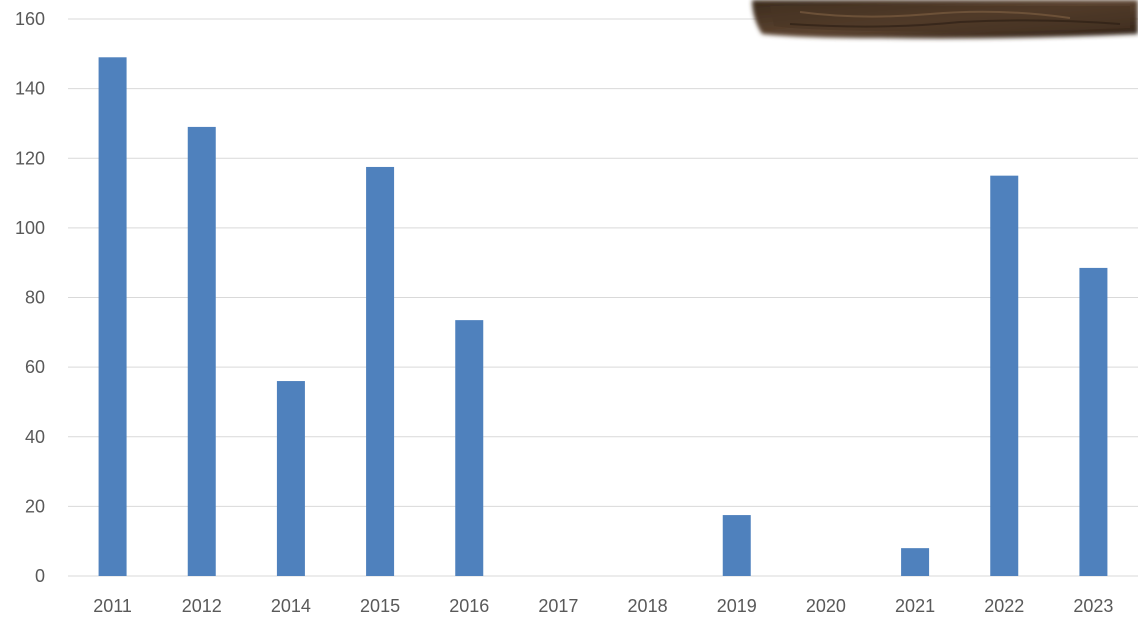 Image resolution: width=1138 pixels, height=617 pixels. Describe the element at coordinates (30, 19) in the screenshot. I see `y-tick-label: 160` at that location.